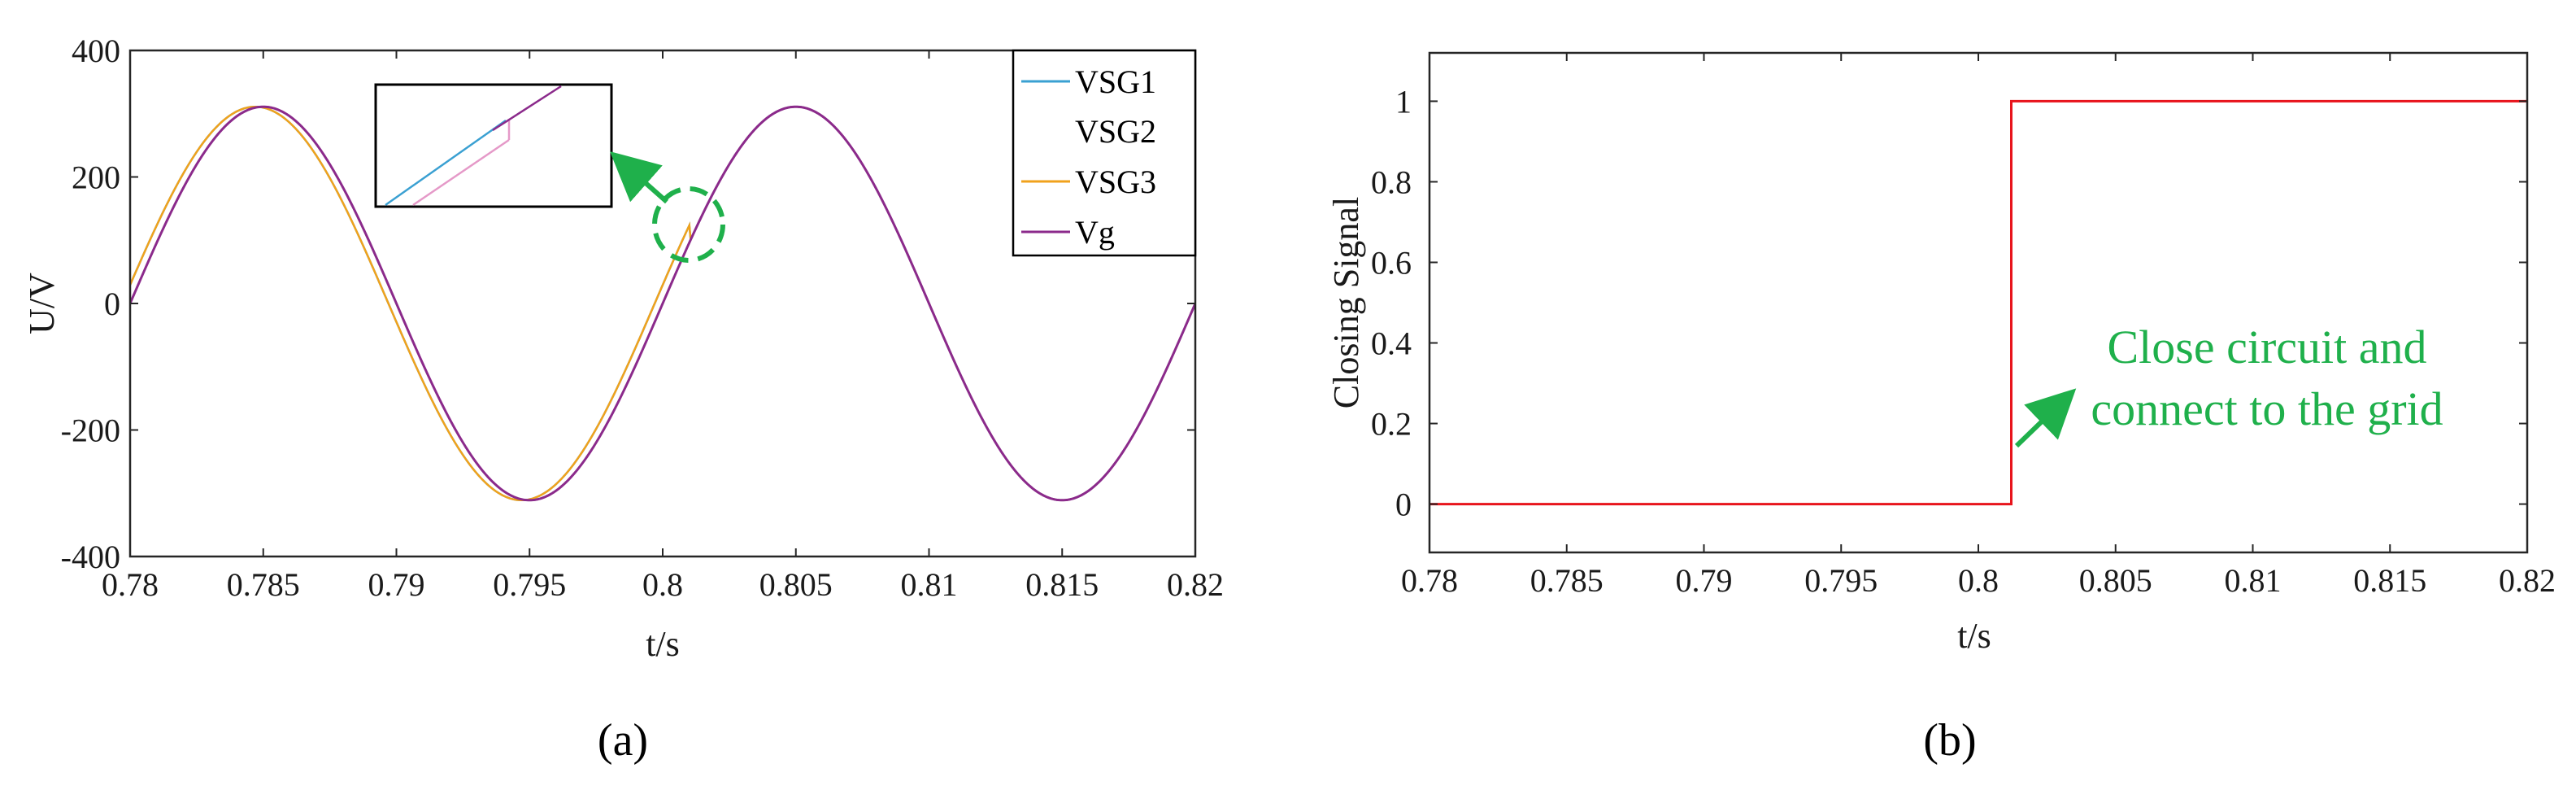  Describe the element at coordinates (1196, 584) in the screenshot. I see `panel-a-xtick-label: 0.82` at that location.